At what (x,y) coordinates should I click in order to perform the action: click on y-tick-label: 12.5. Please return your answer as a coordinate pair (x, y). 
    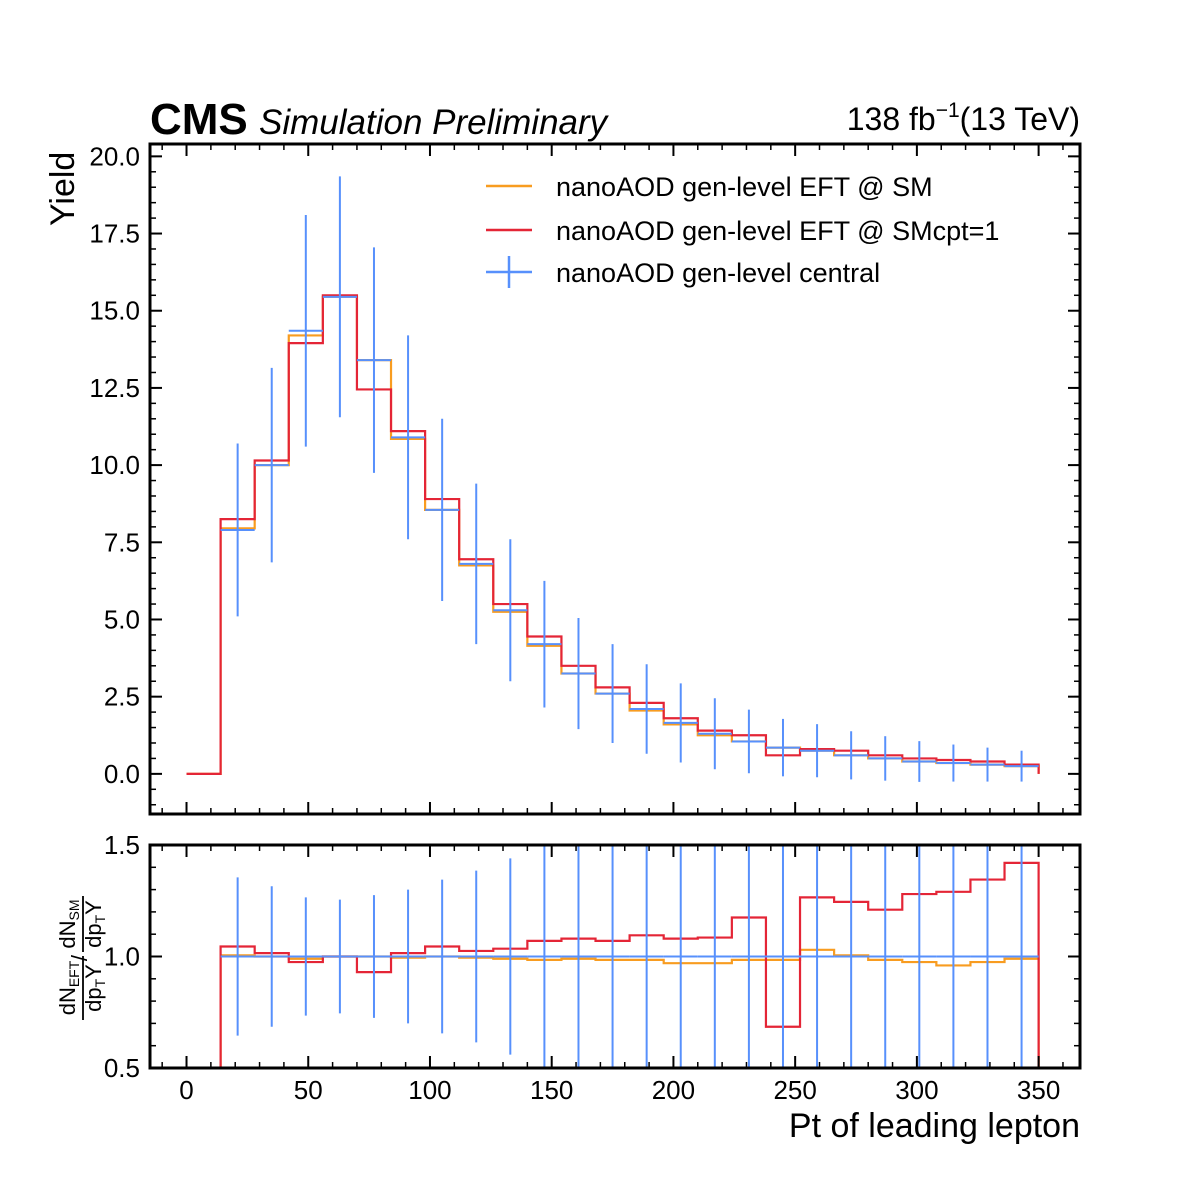
    Looking at the image, I should click on (114, 388).